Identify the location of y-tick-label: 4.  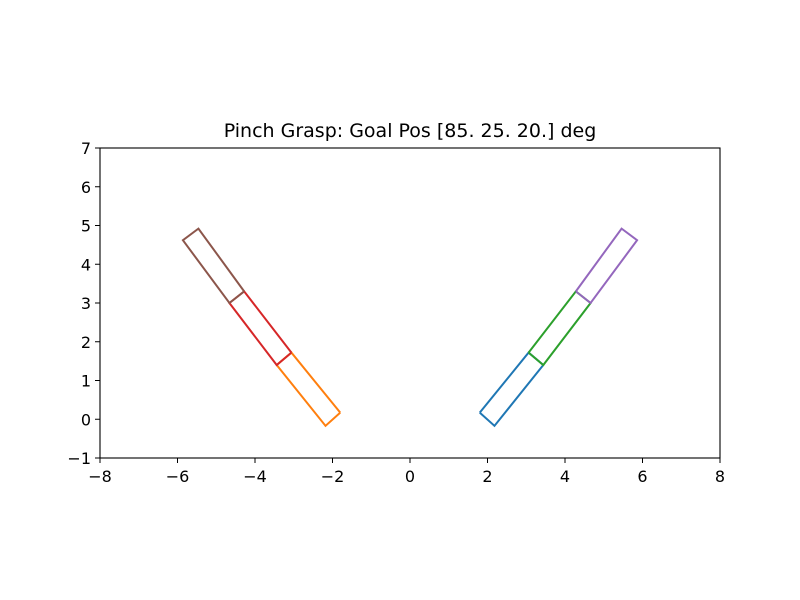
(86, 264).